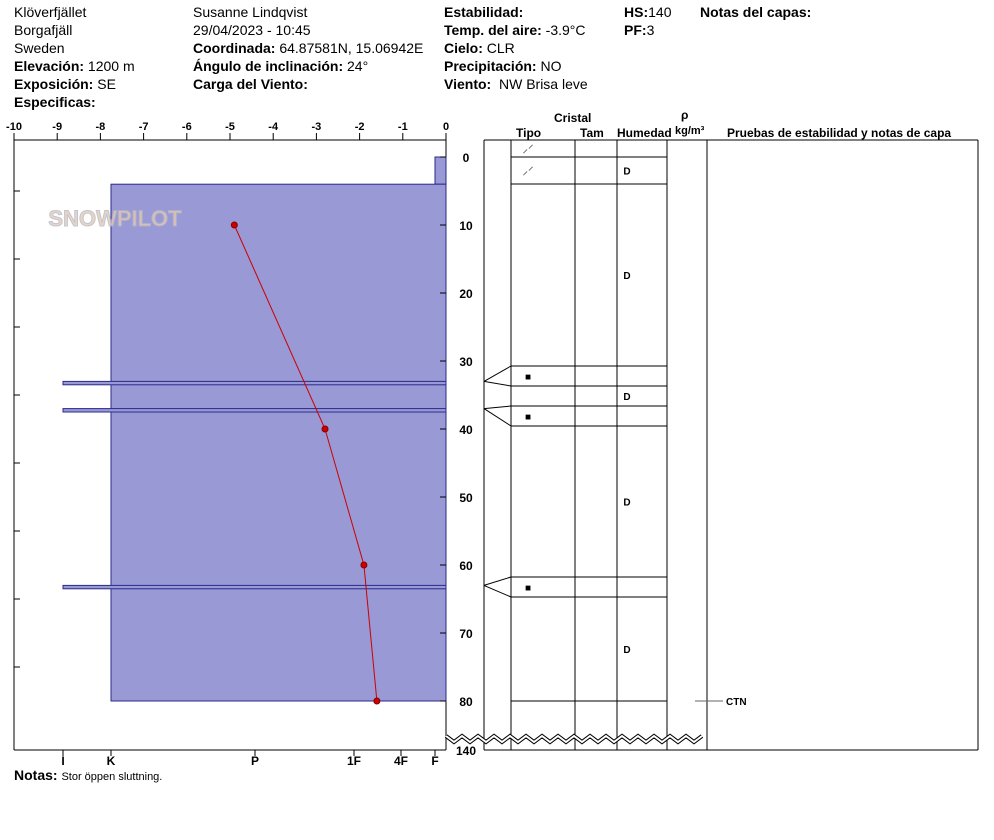  What do you see at coordinates (273, 127) in the screenshot?
I see `temp-tick-label: -4` at bounding box center [273, 127].